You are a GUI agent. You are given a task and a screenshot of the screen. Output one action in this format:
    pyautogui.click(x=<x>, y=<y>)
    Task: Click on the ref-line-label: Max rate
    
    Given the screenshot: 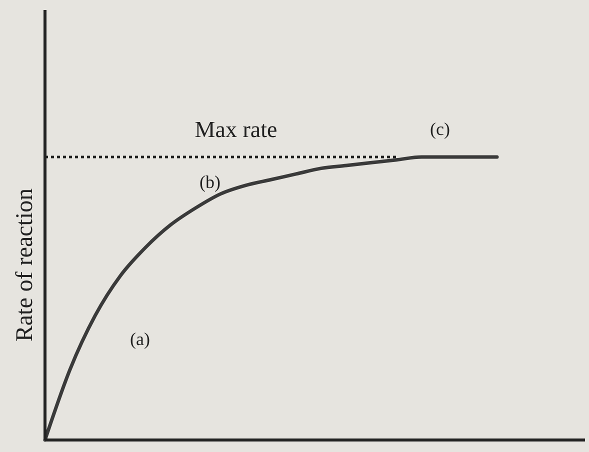 What is the action you would take?
    pyautogui.click(x=236, y=129)
    